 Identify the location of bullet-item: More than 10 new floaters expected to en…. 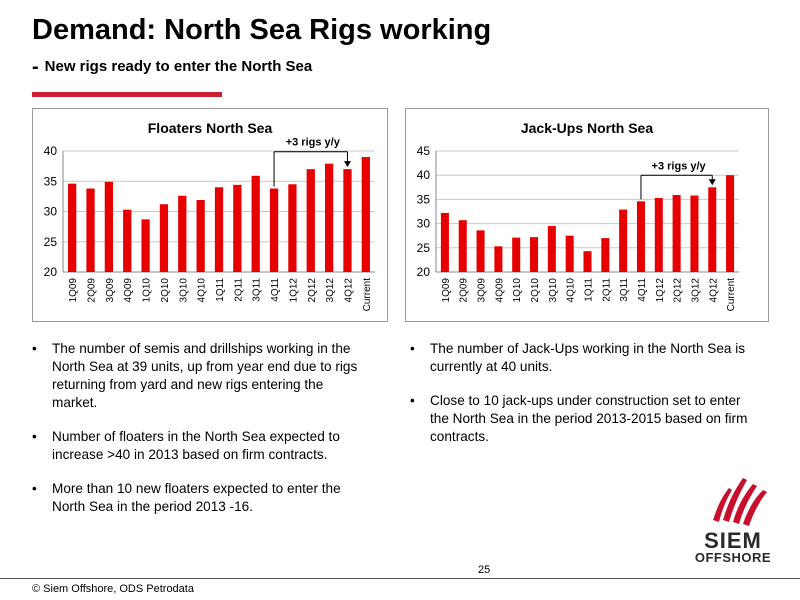
(199, 498).